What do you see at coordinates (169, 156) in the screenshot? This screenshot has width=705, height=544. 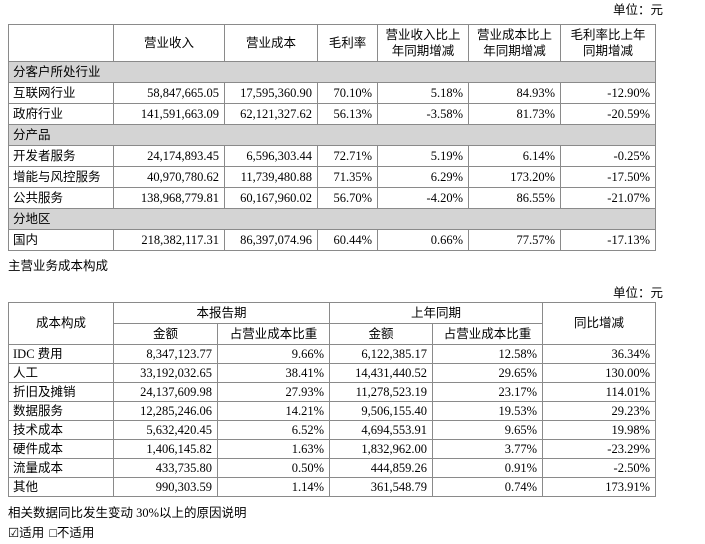 I see `table-cell: 24,174,893.45` at bounding box center [169, 156].